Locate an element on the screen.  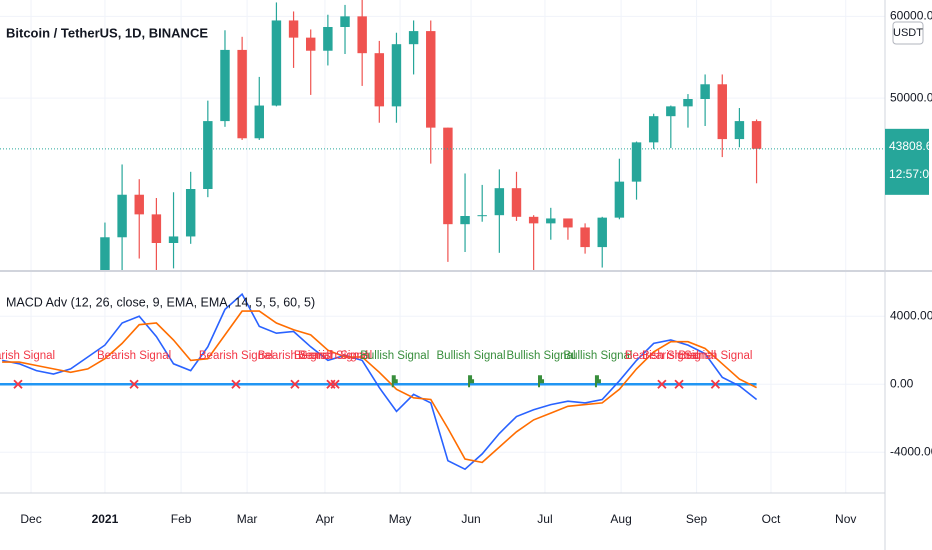
y-tick-label: 4000.00 is located at coordinates (911, 315).